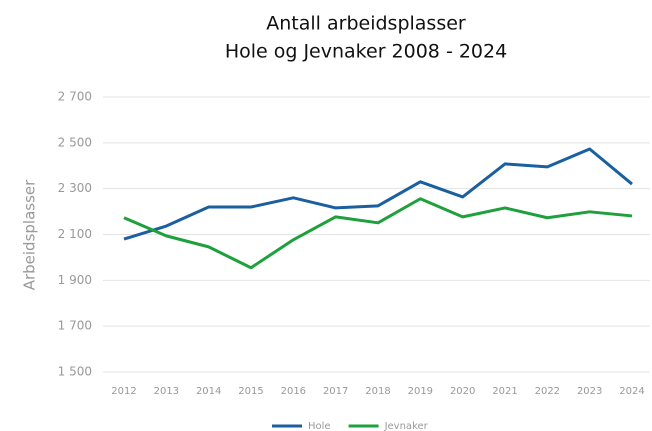 Image resolution: width=652 pixels, height=431 pixels. What do you see at coordinates (75, 372) in the screenshot?
I see `y-tick-label: 1 500` at bounding box center [75, 372].